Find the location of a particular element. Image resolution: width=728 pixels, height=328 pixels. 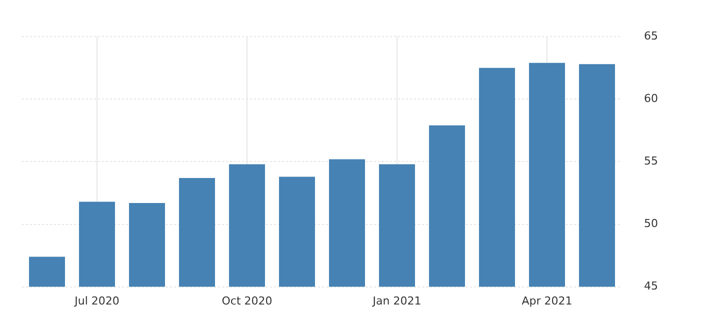

x-tick-label: Jan 2021 is located at coordinates (397, 301).